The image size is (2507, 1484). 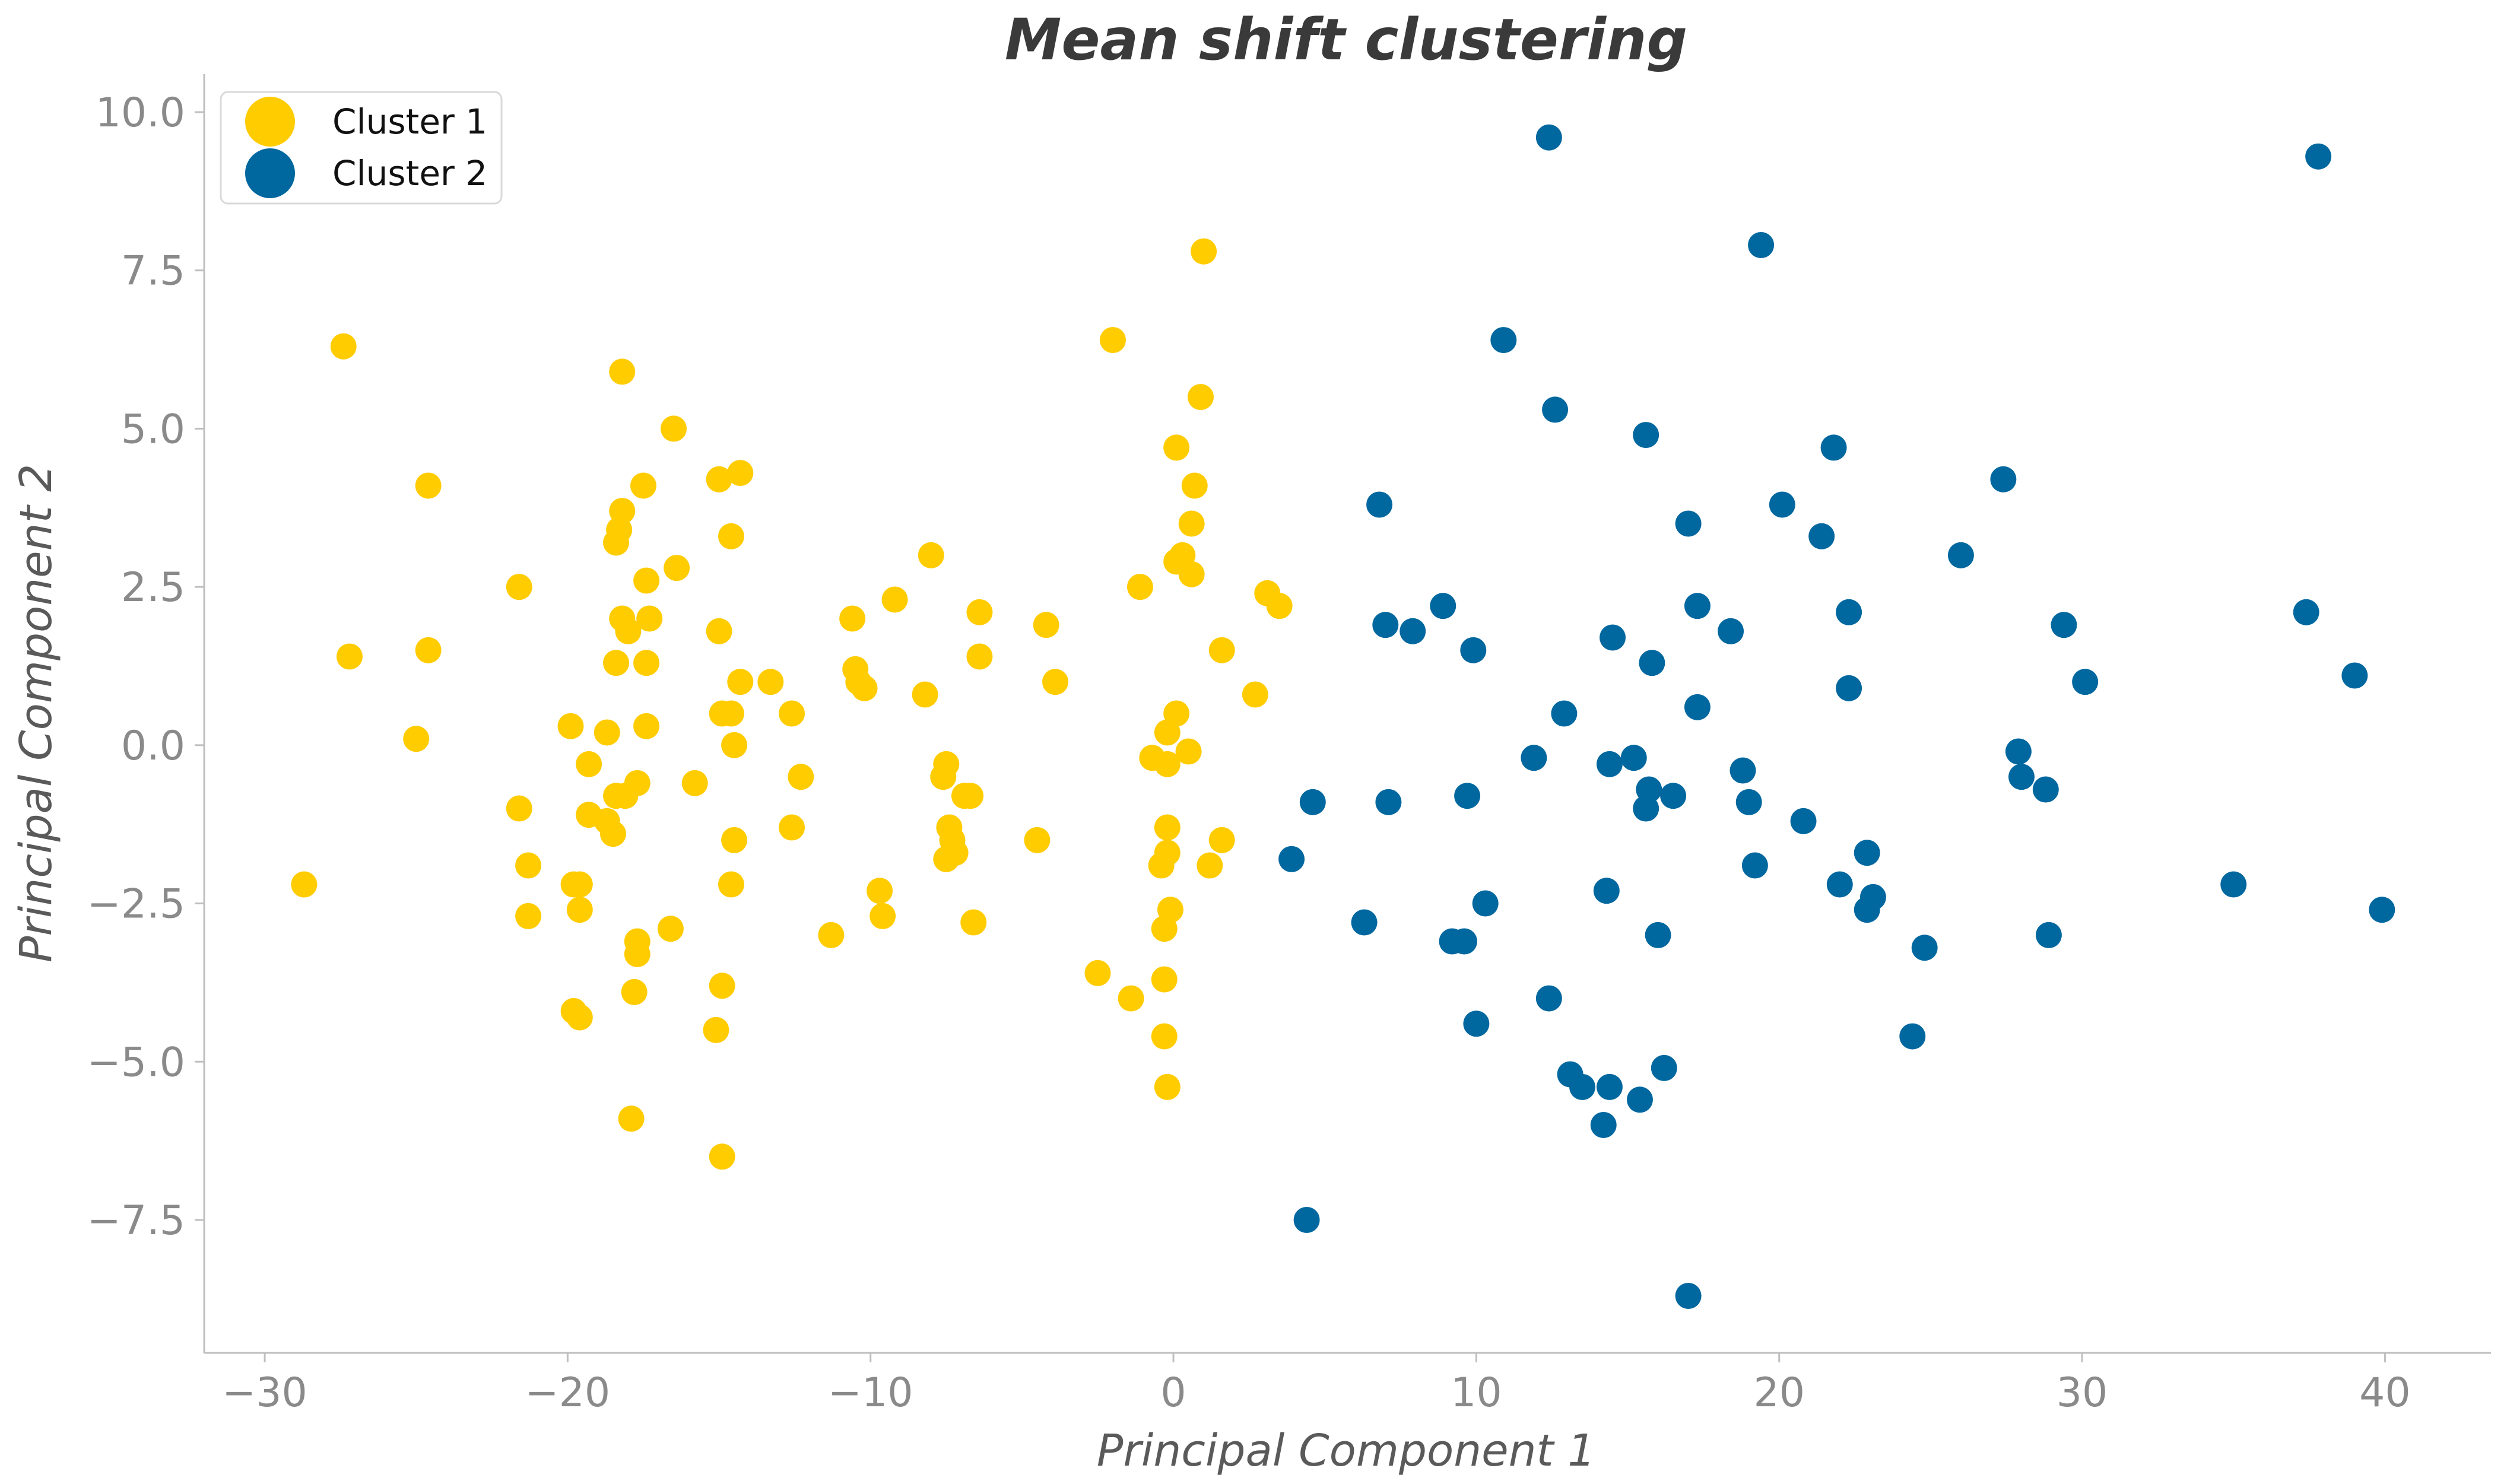 I want to click on x-axis-ticks: −30 −20 −10 0 10 20 30 40, so click(x=1316, y=1384).